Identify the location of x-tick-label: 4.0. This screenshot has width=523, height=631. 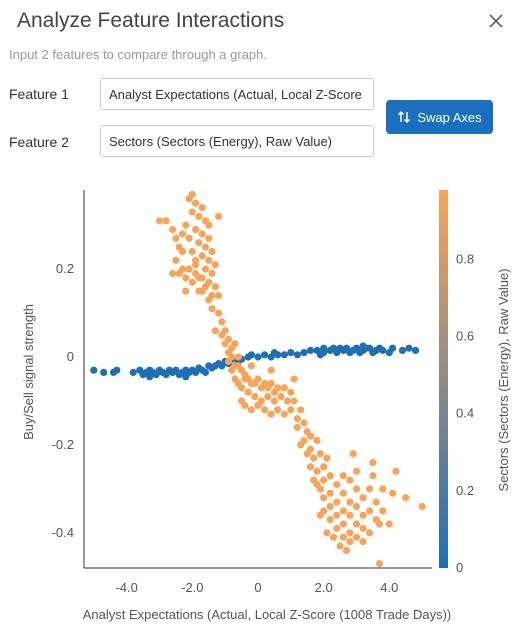
(389, 587).